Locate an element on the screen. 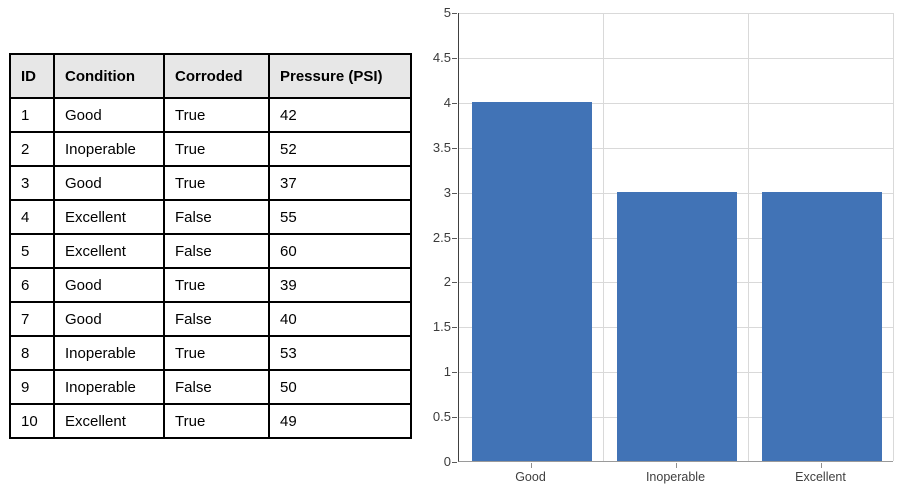 This screenshot has width=904, height=487. table-cell: 60 is located at coordinates (340, 251).